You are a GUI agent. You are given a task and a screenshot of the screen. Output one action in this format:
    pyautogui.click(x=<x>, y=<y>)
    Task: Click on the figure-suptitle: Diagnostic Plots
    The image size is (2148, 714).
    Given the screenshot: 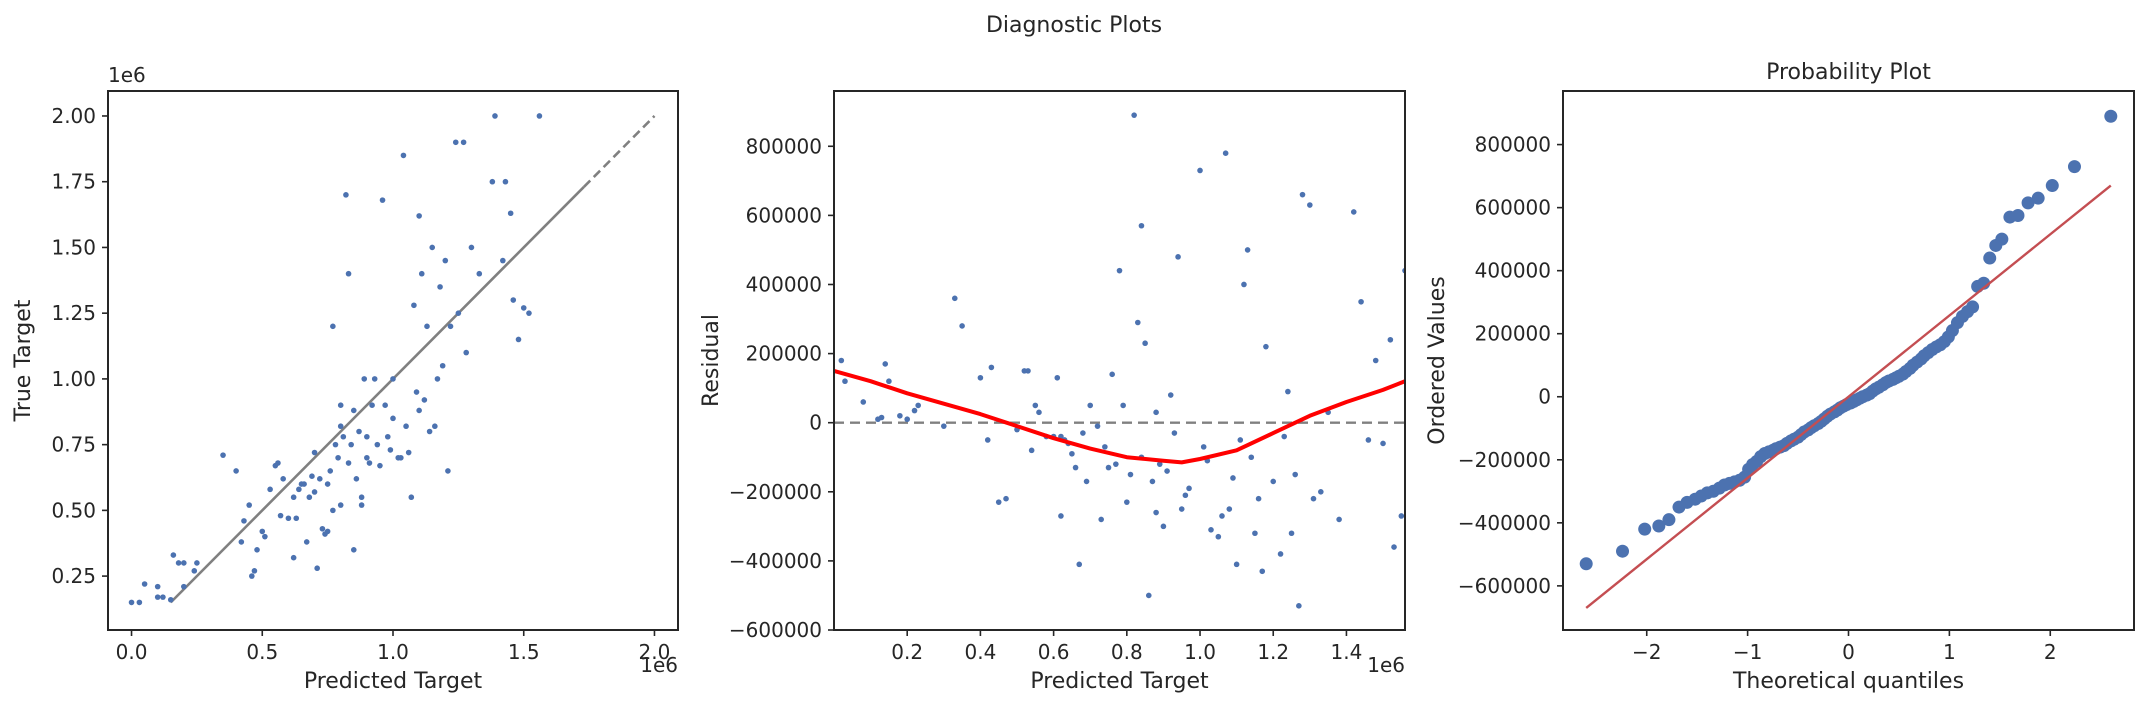 What is the action you would take?
    pyautogui.click(x=1074, y=25)
    